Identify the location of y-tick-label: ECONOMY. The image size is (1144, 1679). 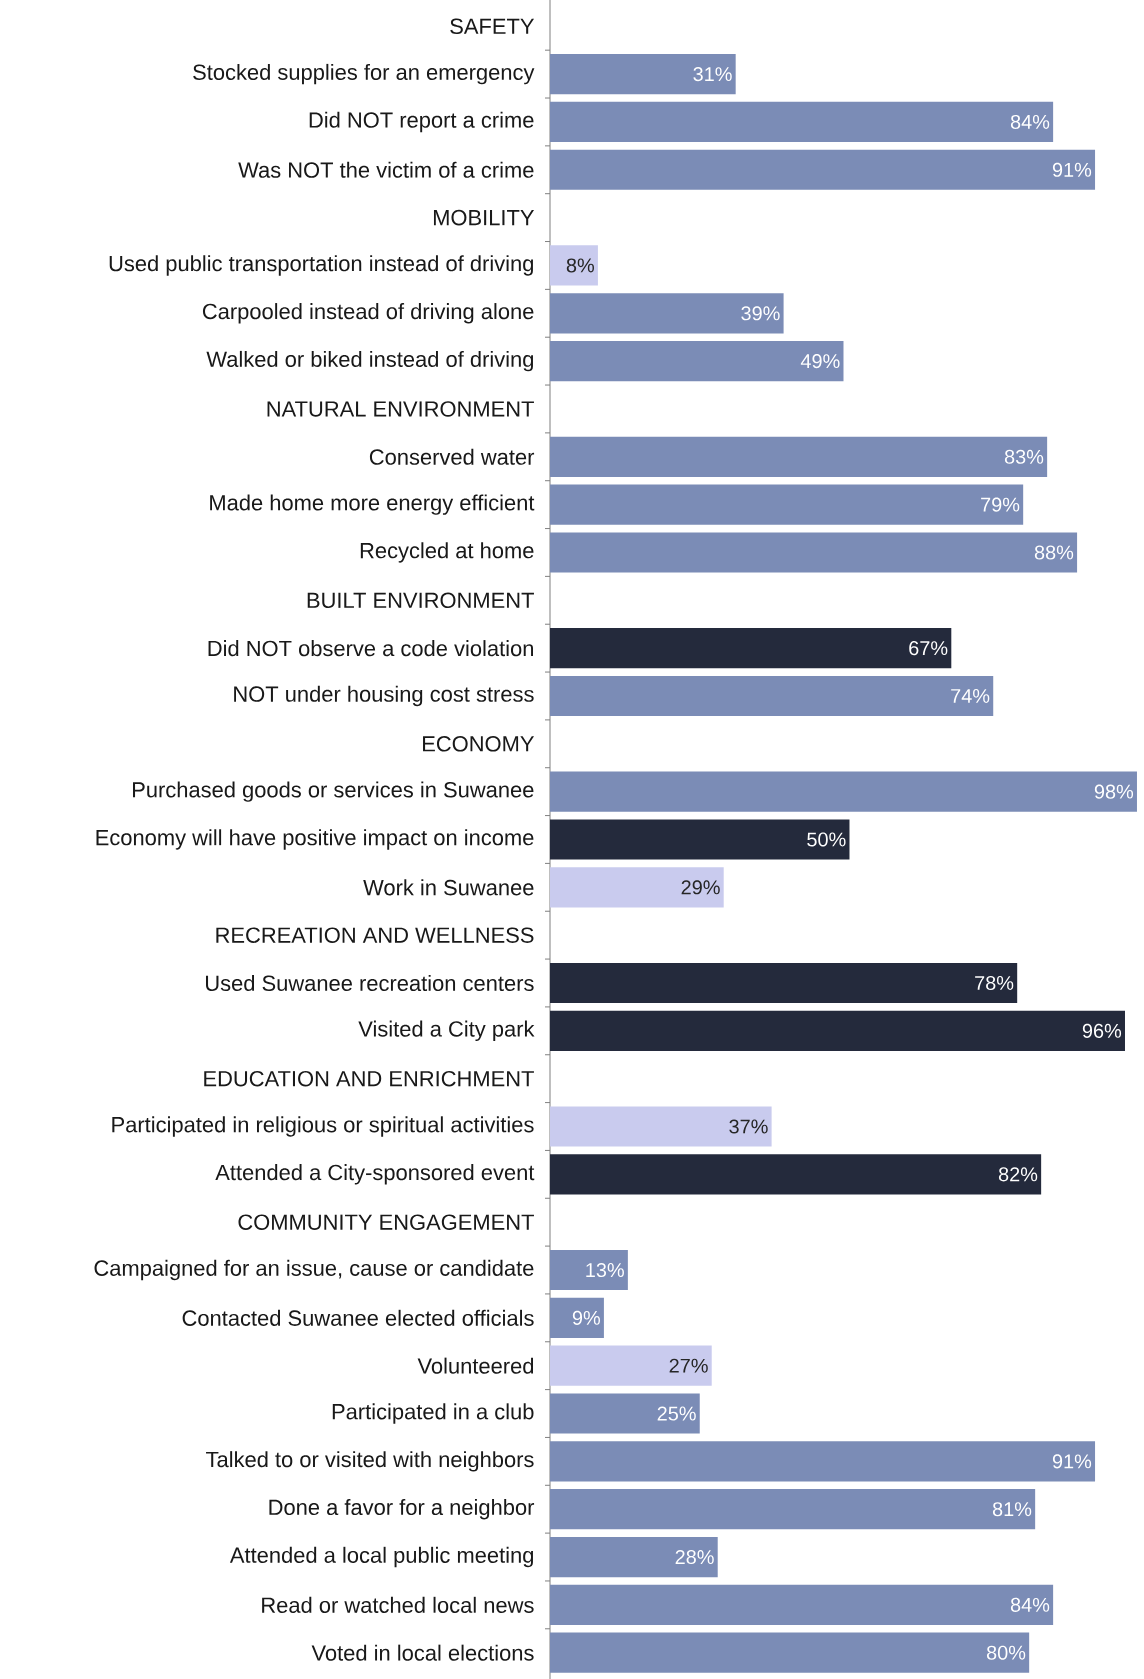
(479, 744).